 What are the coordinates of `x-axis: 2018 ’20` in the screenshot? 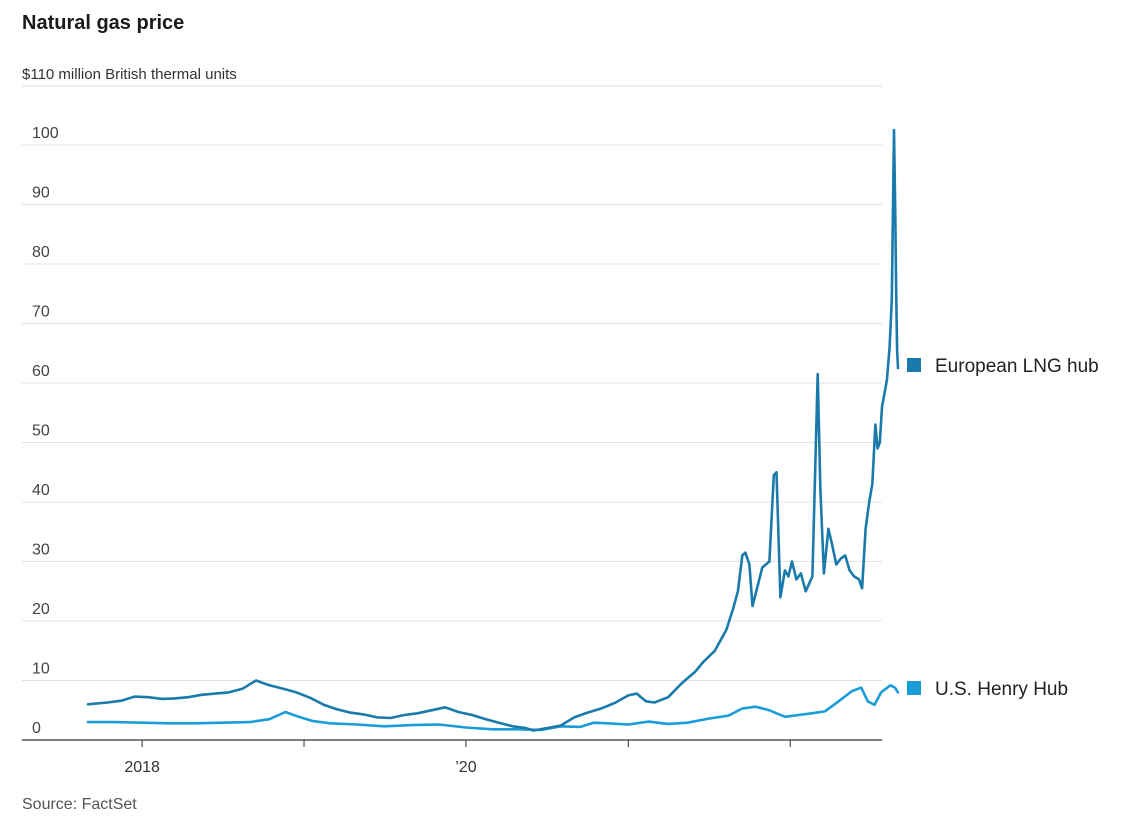 It's located at (452, 757).